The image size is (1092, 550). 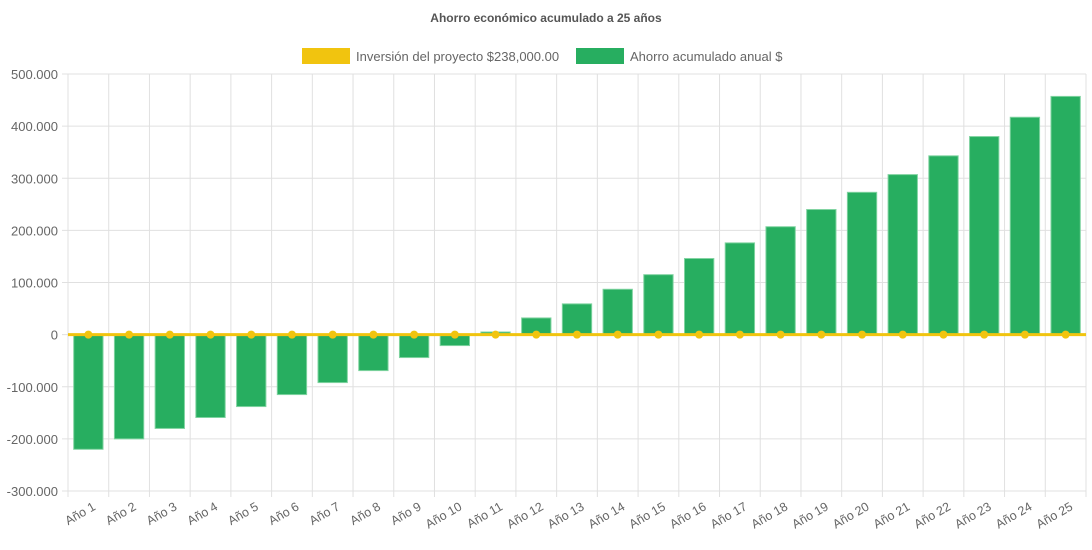 What do you see at coordinates (943, 245) in the screenshot?
I see `bar-año-22` at bounding box center [943, 245].